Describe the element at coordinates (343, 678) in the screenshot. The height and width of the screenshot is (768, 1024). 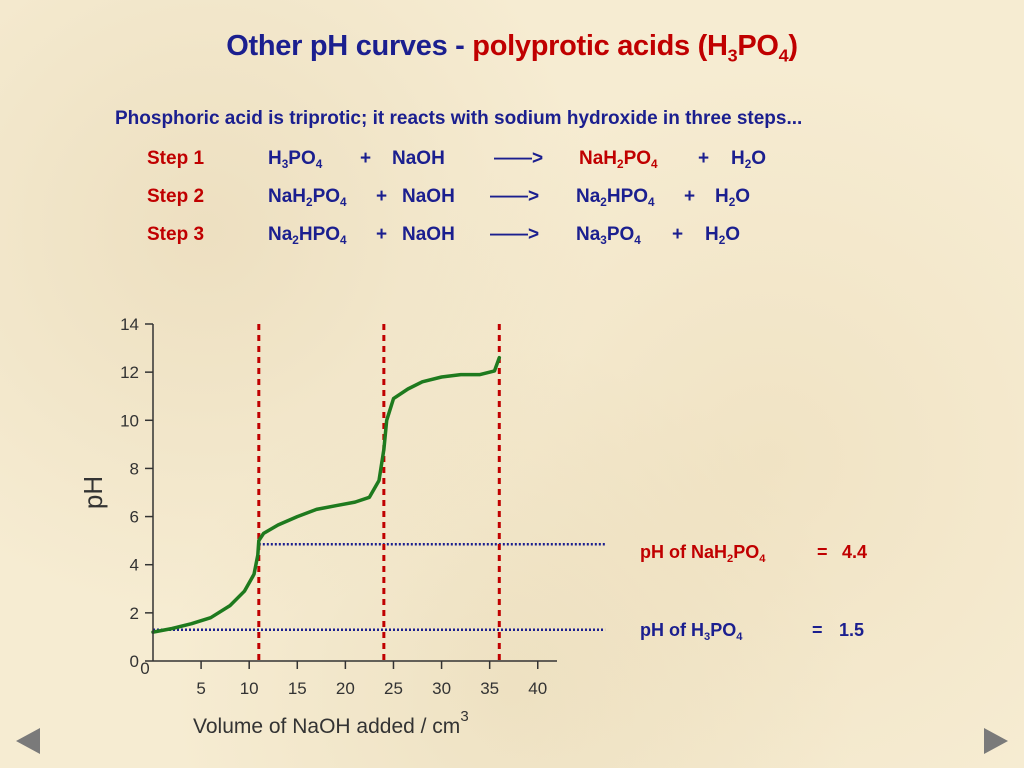
I see `x-axis-ticks: 0 5 10 15 20 25 30 35 40` at that location.